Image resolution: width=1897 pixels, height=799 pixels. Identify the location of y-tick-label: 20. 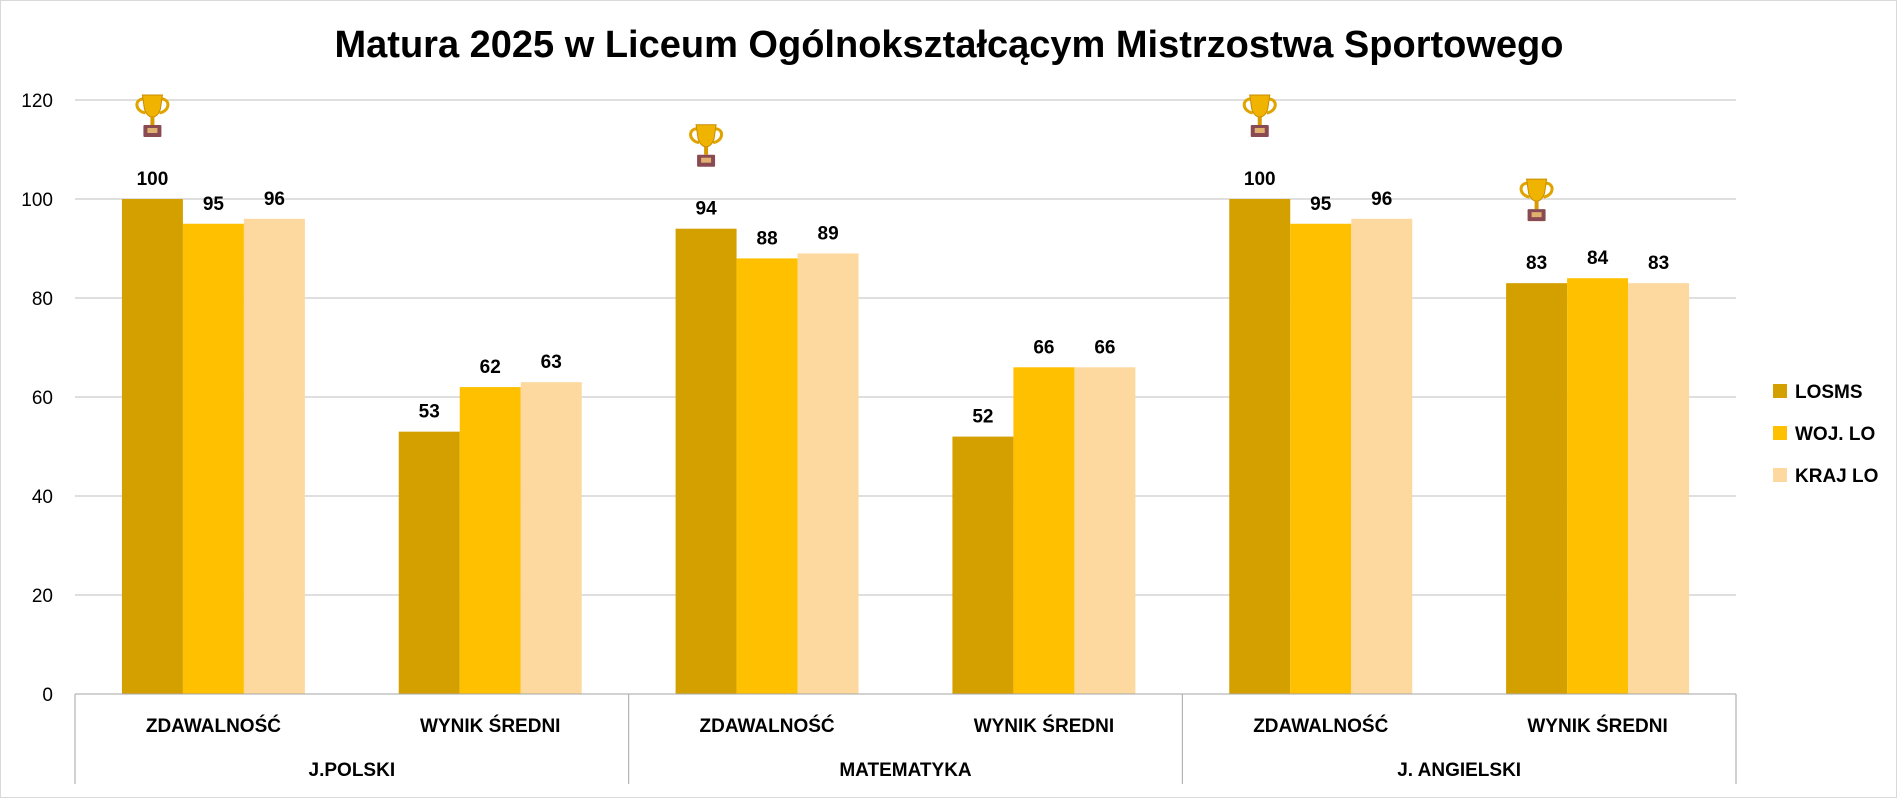
(42, 596).